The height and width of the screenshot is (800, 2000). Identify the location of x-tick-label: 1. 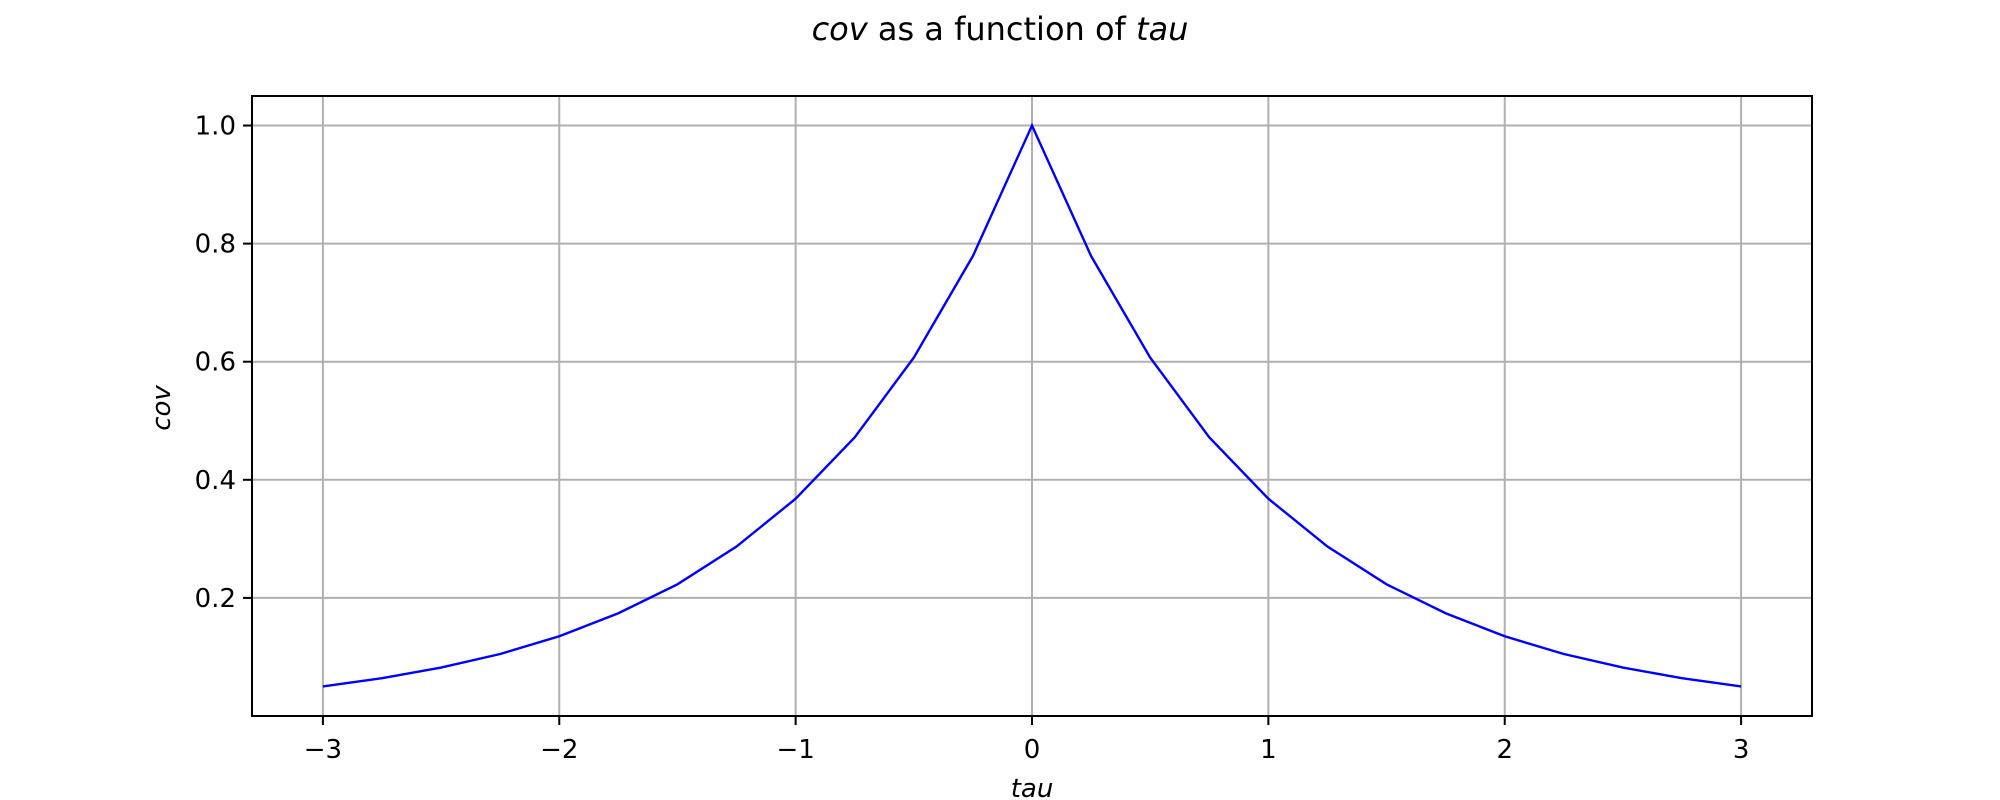
(1268, 750).